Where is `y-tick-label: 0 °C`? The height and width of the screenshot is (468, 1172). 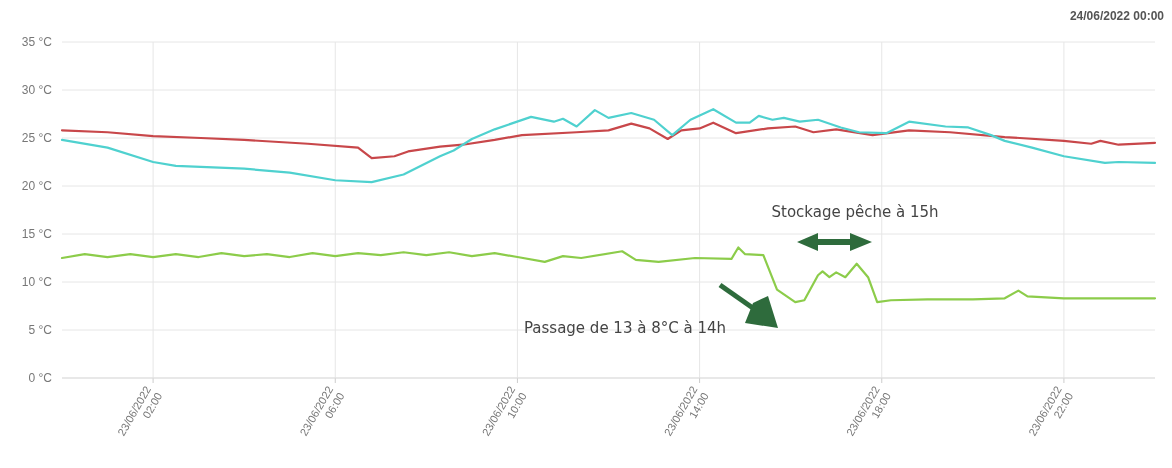 y-tick-label: 0 °C is located at coordinates (40, 378).